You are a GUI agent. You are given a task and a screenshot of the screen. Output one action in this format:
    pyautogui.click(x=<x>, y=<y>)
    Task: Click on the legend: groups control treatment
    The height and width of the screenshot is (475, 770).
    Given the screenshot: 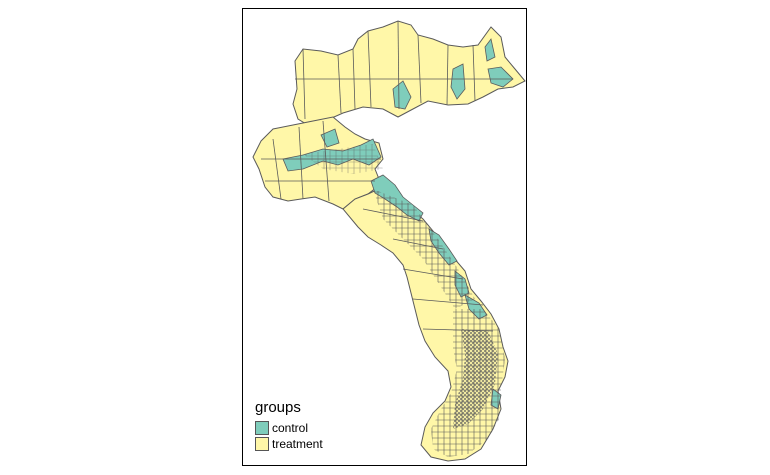 What is the action you would take?
    pyautogui.click(x=289, y=425)
    